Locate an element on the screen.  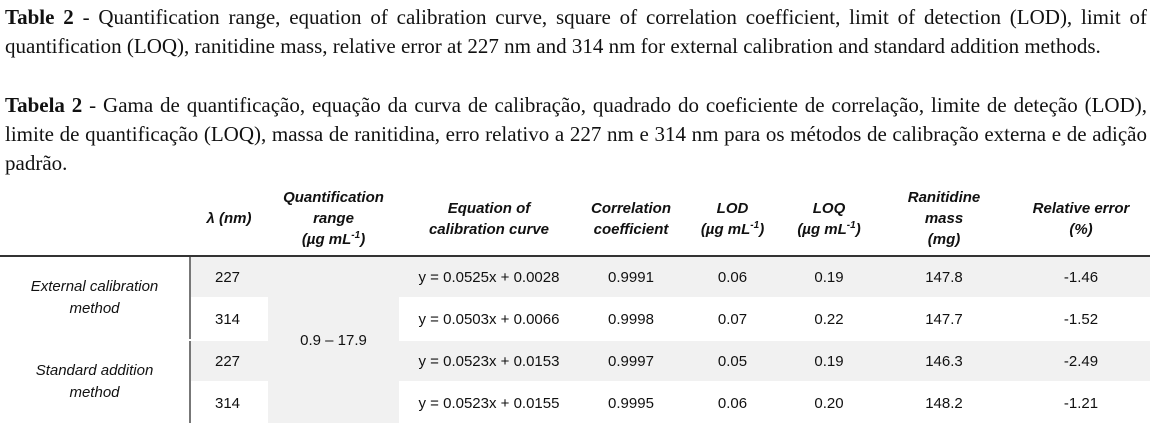
cell-equation: y = 0.0523x + 0.0153 is located at coordinates (489, 361).